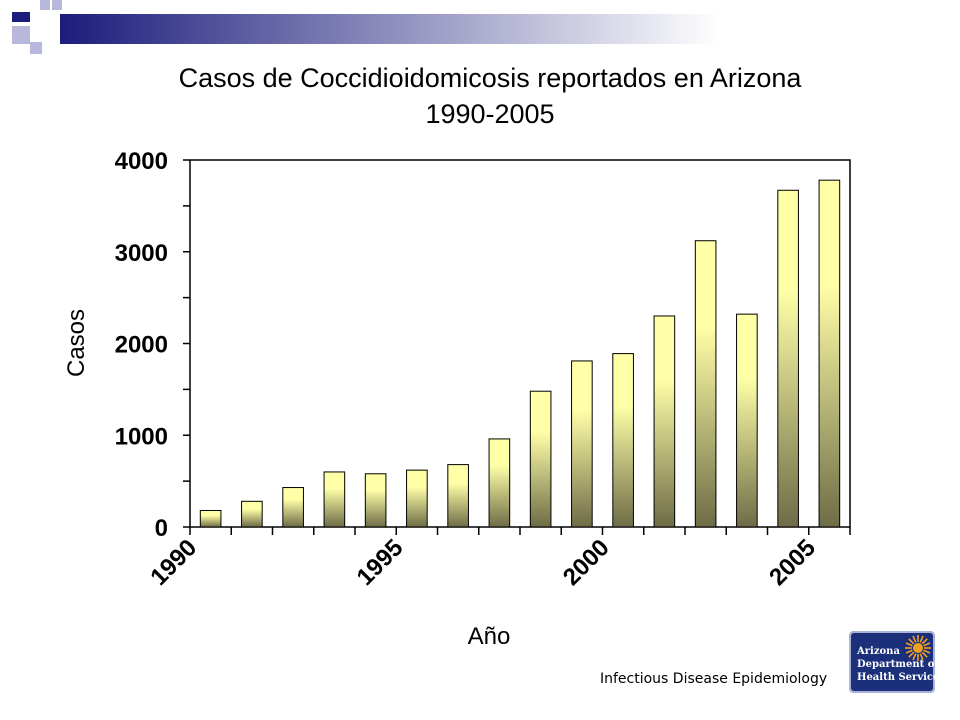 The image size is (960, 720). Describe the element at coordinates (829, 353) in the screenshot. I see `bar-2005` at that location.